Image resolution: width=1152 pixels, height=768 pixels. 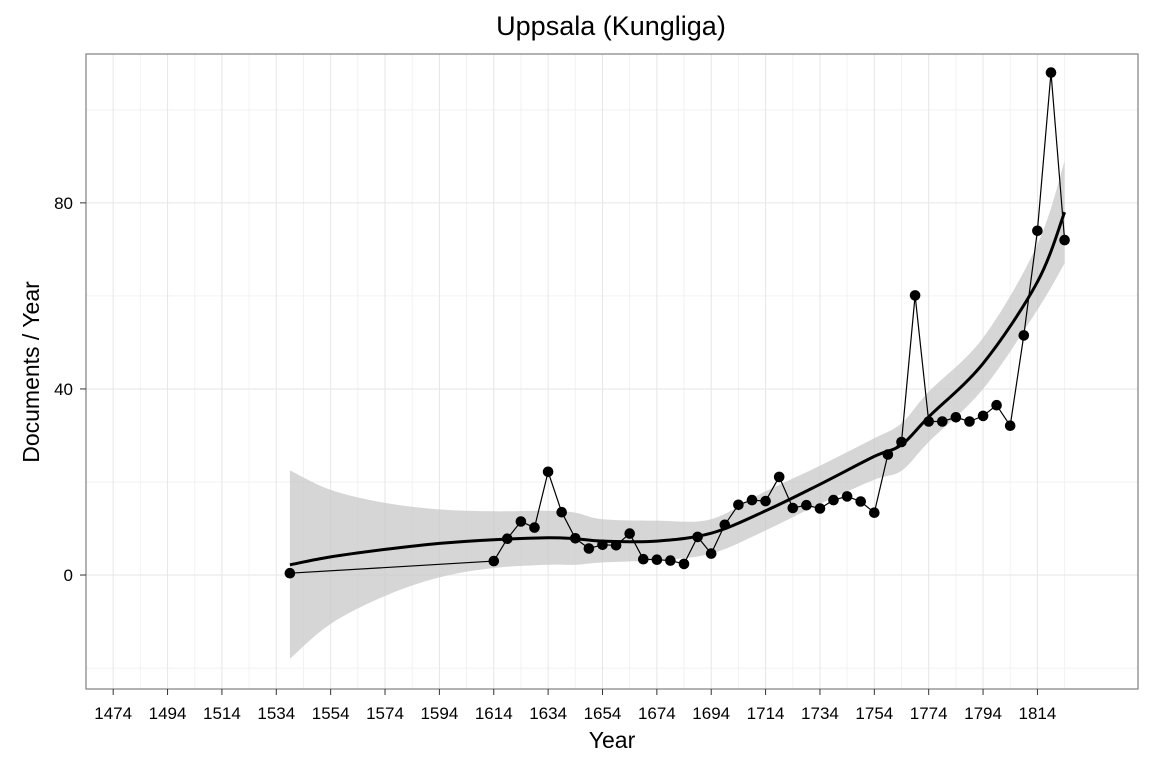 I want to click on x-tick-label: 1734, so click(x=820, y=713).